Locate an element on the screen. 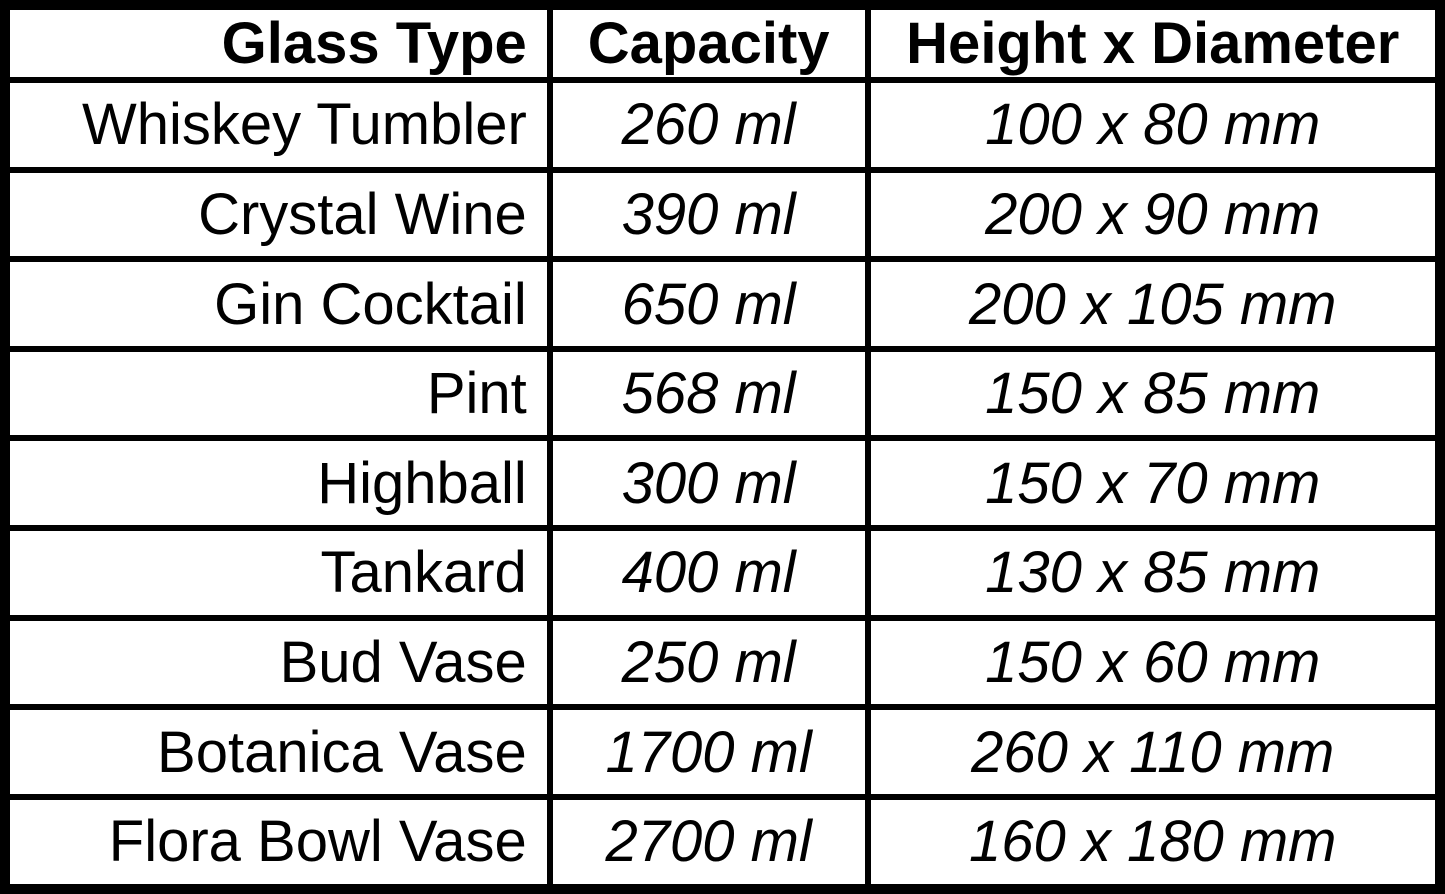 The height and width of the screenshot is (894, 1445). cell-glass-type: Crystal Wine is located at coordinates (277, 214).